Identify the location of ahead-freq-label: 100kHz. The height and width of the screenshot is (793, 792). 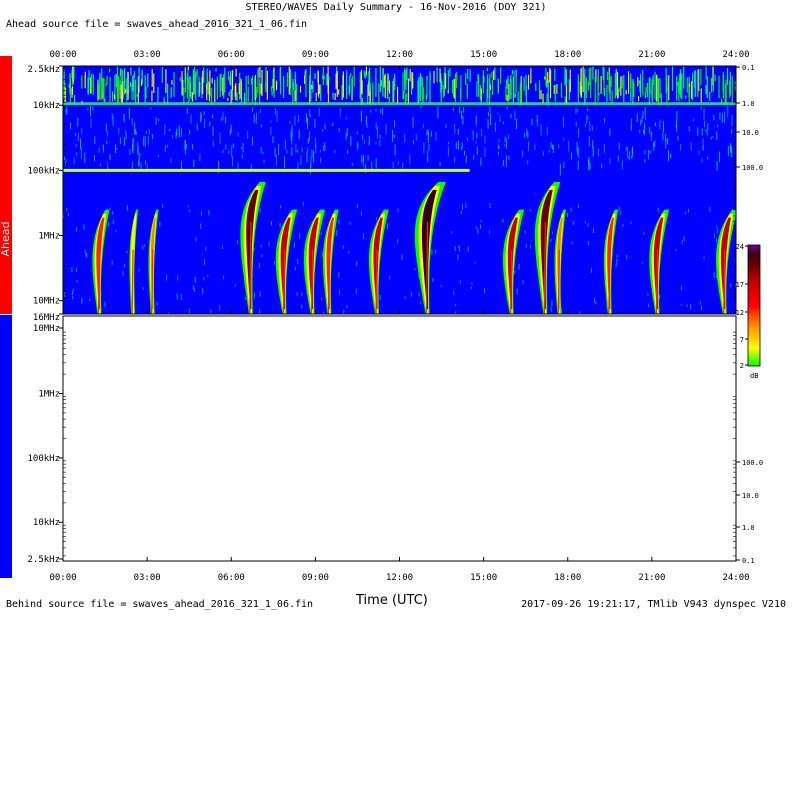
(43, 171).